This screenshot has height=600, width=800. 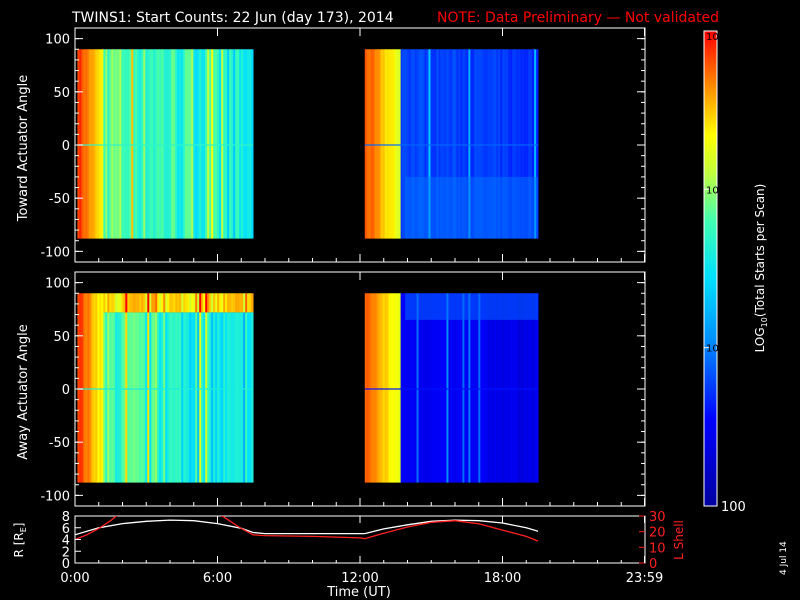 What do you see at coordinates (502, 578) in the screenshot?
I see `time-tick-label: 18:00` at bounding box center [502, 578].